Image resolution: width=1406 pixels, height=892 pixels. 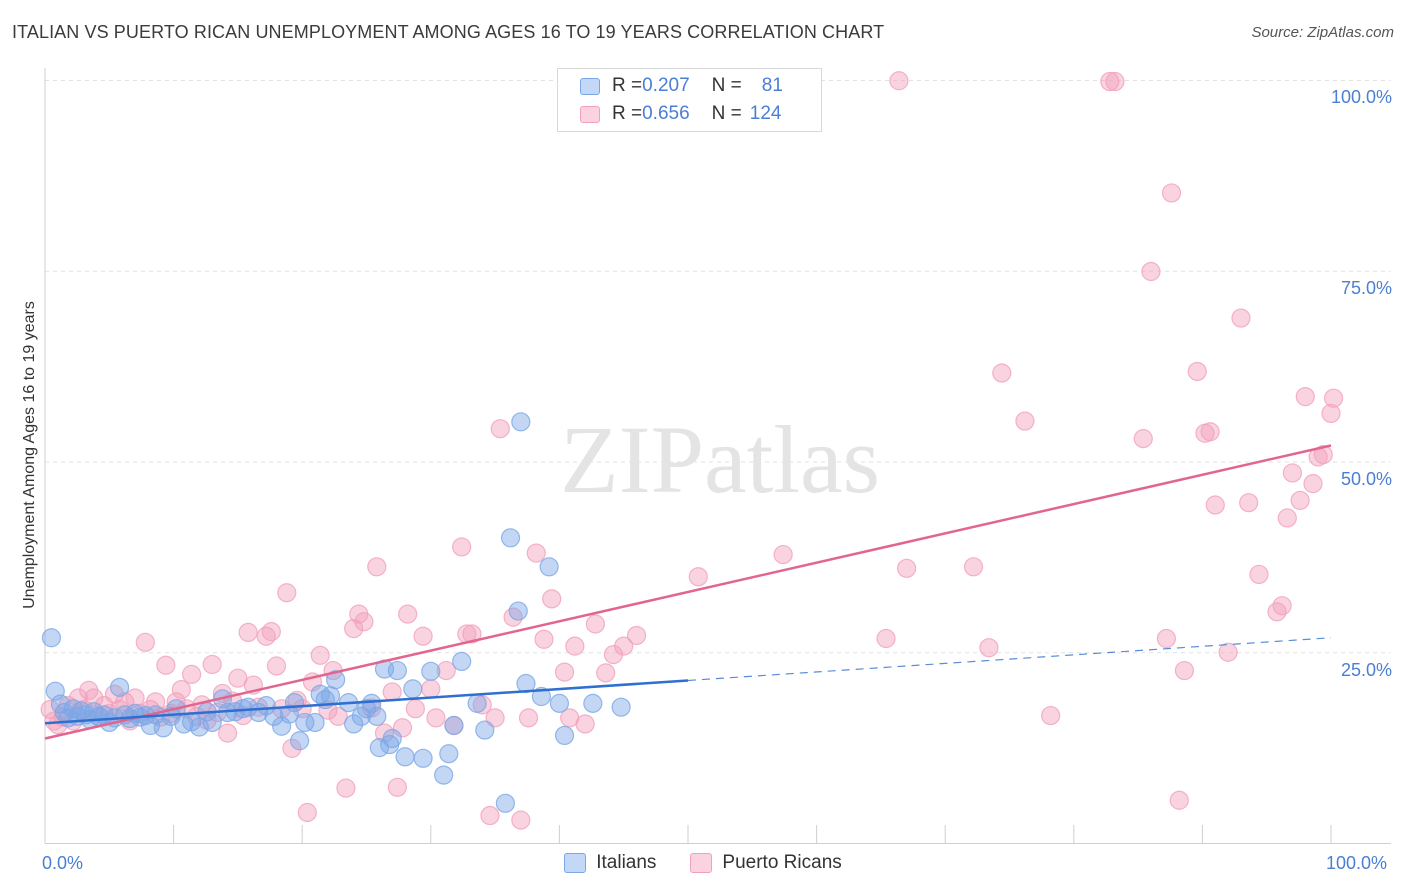 I want to click on y-tick-label-100: 100.0%, so click(x=1361, y=97).